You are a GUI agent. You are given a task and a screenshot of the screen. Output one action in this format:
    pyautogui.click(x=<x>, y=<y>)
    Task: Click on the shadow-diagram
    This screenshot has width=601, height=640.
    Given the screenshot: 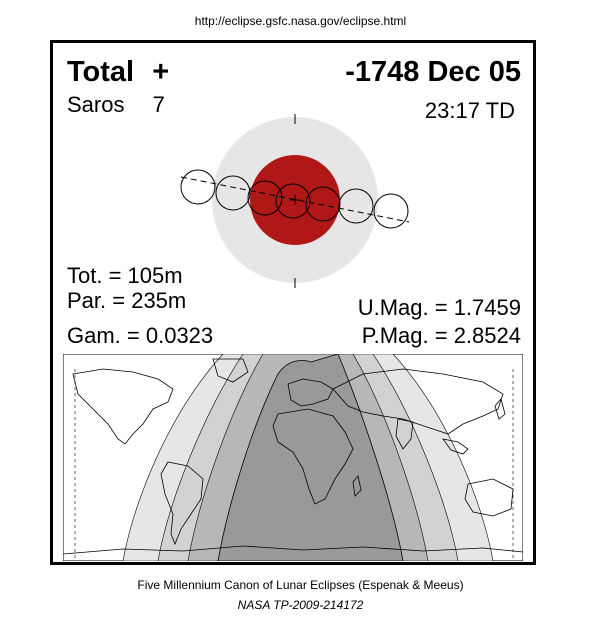 What is the action you would take?
    pyautogui.click(x=295, y=201)
    